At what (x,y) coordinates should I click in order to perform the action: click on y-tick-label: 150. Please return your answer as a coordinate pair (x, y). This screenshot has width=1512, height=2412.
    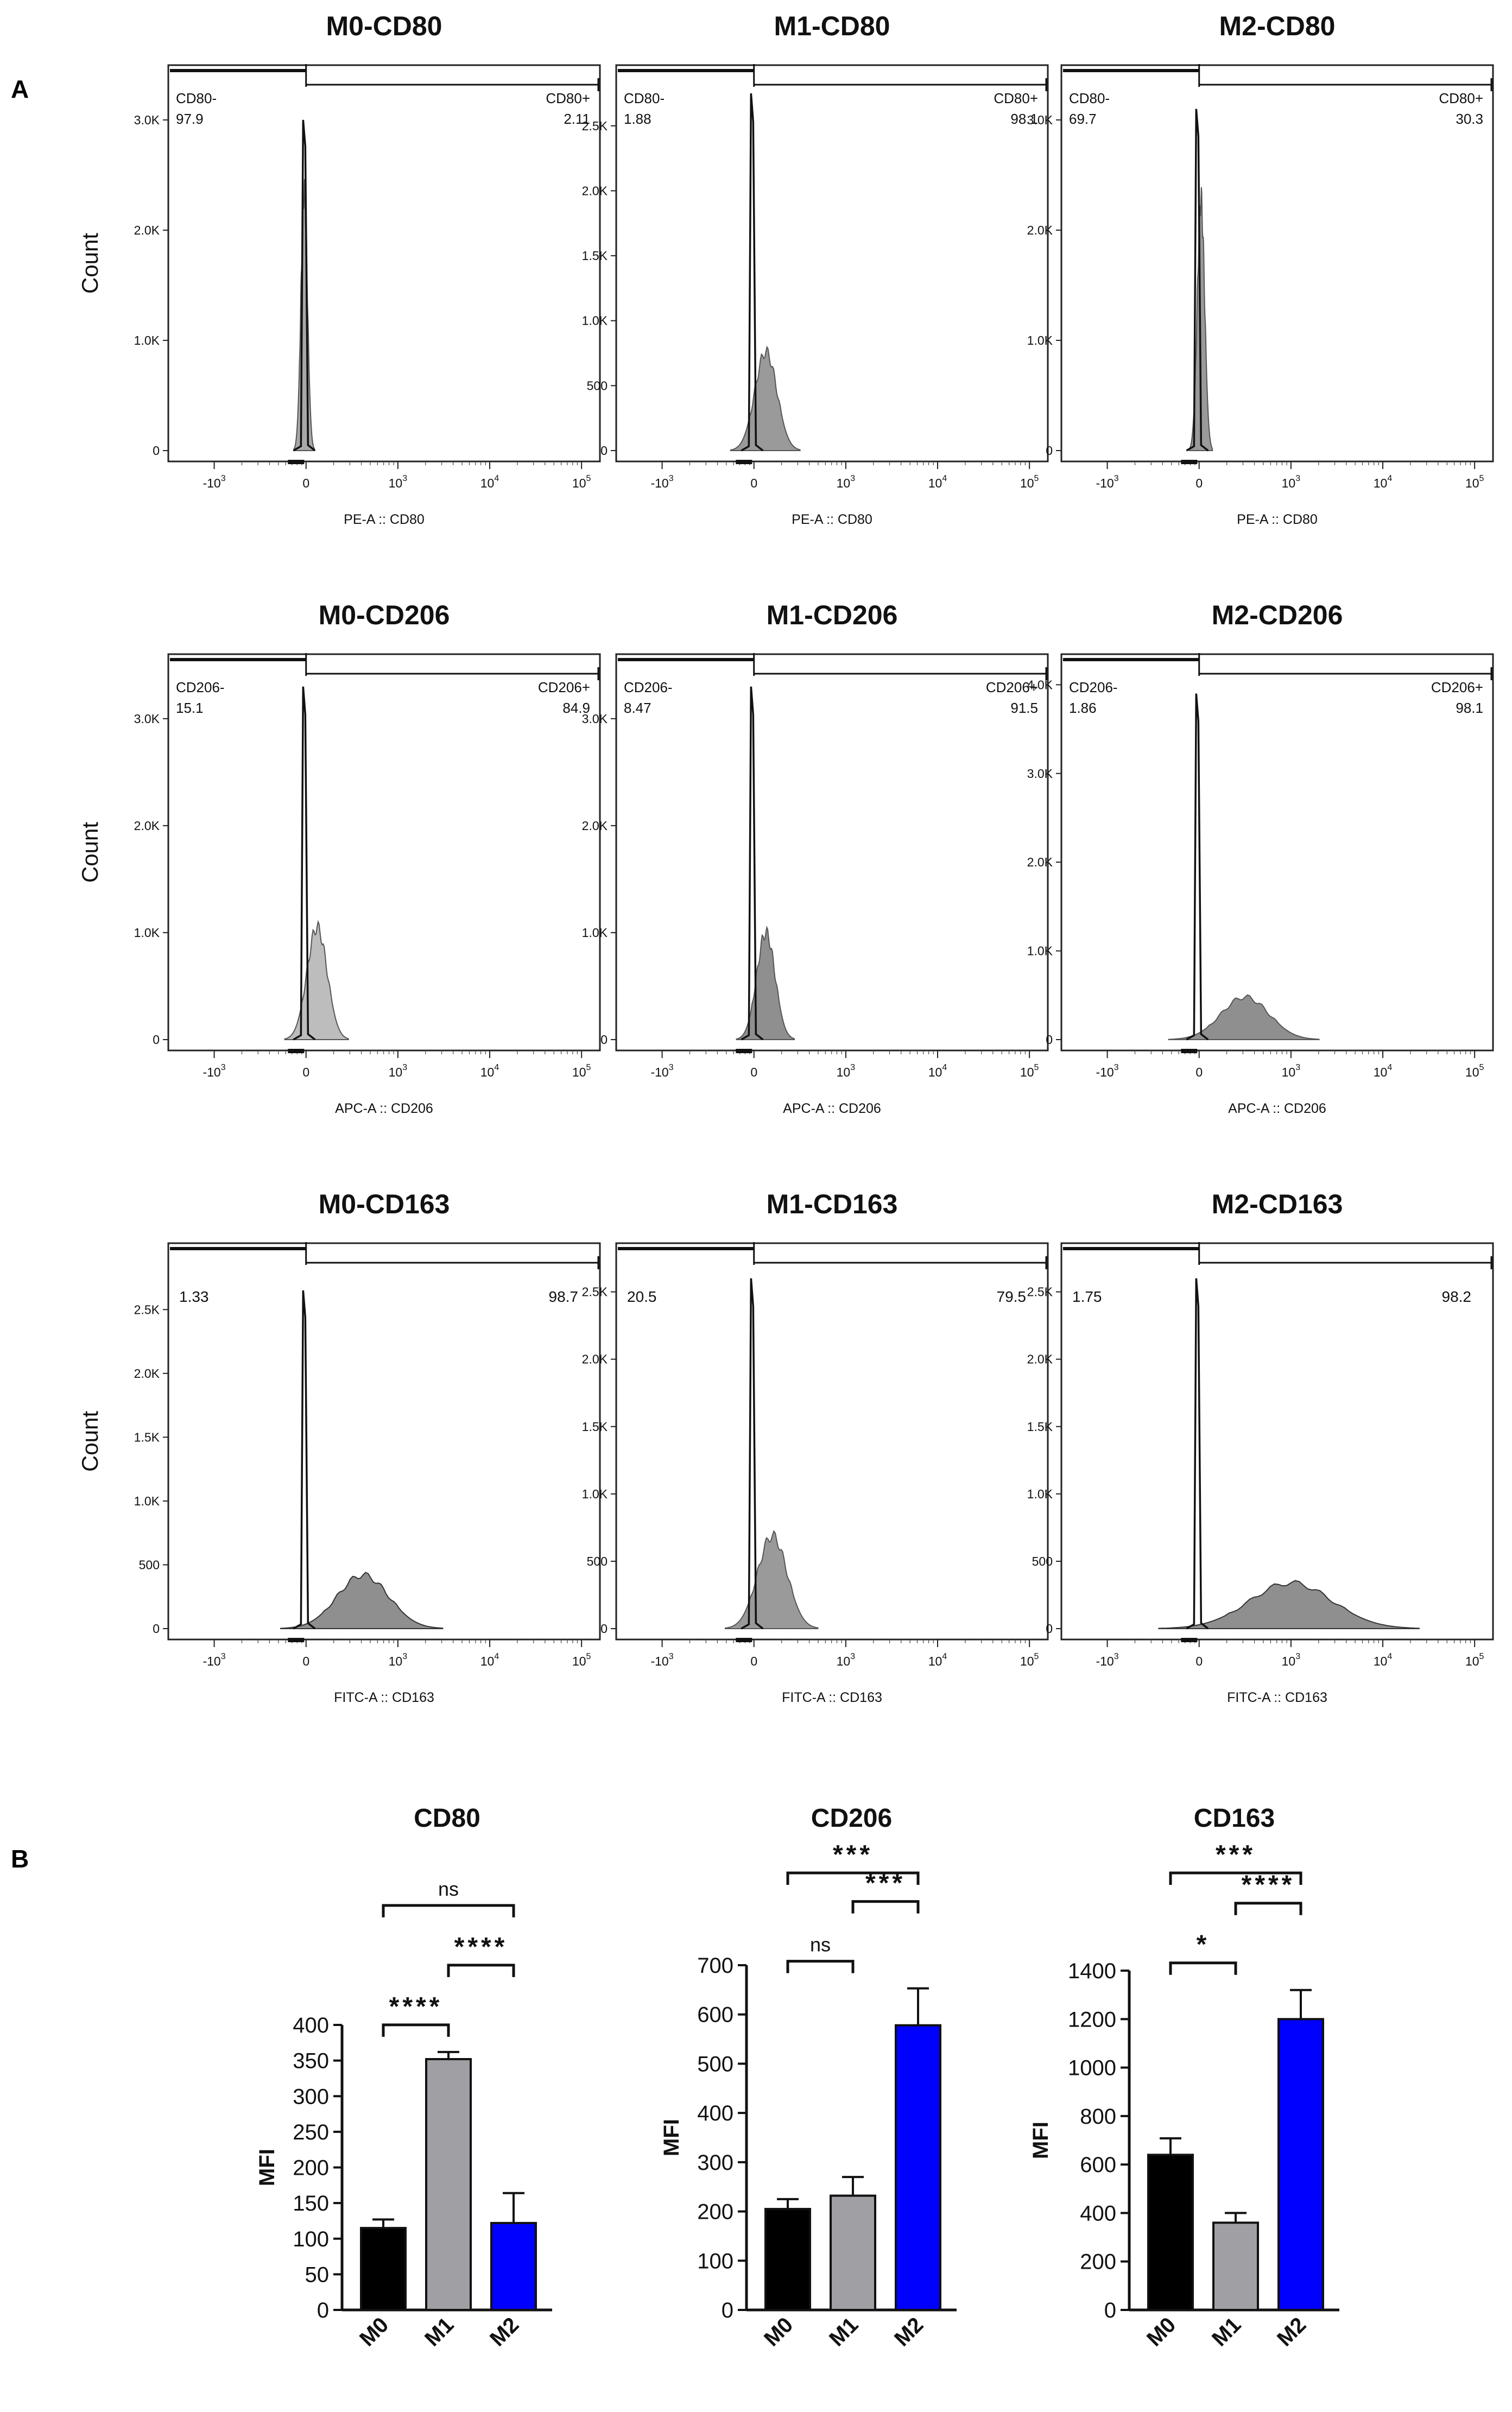
    Looking at the image, I should click on (311, 2203).